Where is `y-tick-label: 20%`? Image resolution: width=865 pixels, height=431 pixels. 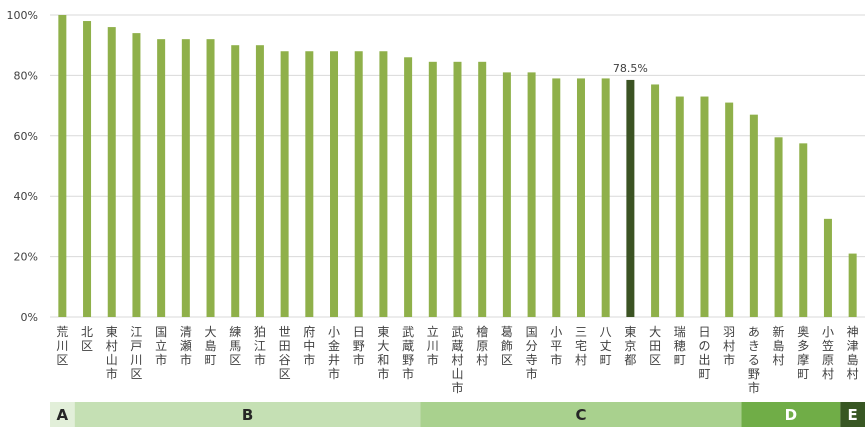
y-tick-label: 20% is located at coordinates (26, 257).